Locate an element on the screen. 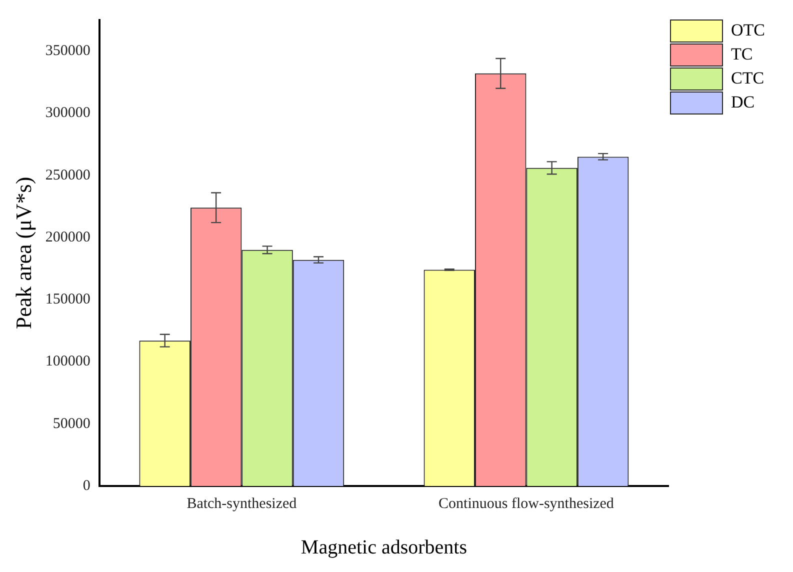  y-tick-label: 0 is located at coordinates (86, 486).